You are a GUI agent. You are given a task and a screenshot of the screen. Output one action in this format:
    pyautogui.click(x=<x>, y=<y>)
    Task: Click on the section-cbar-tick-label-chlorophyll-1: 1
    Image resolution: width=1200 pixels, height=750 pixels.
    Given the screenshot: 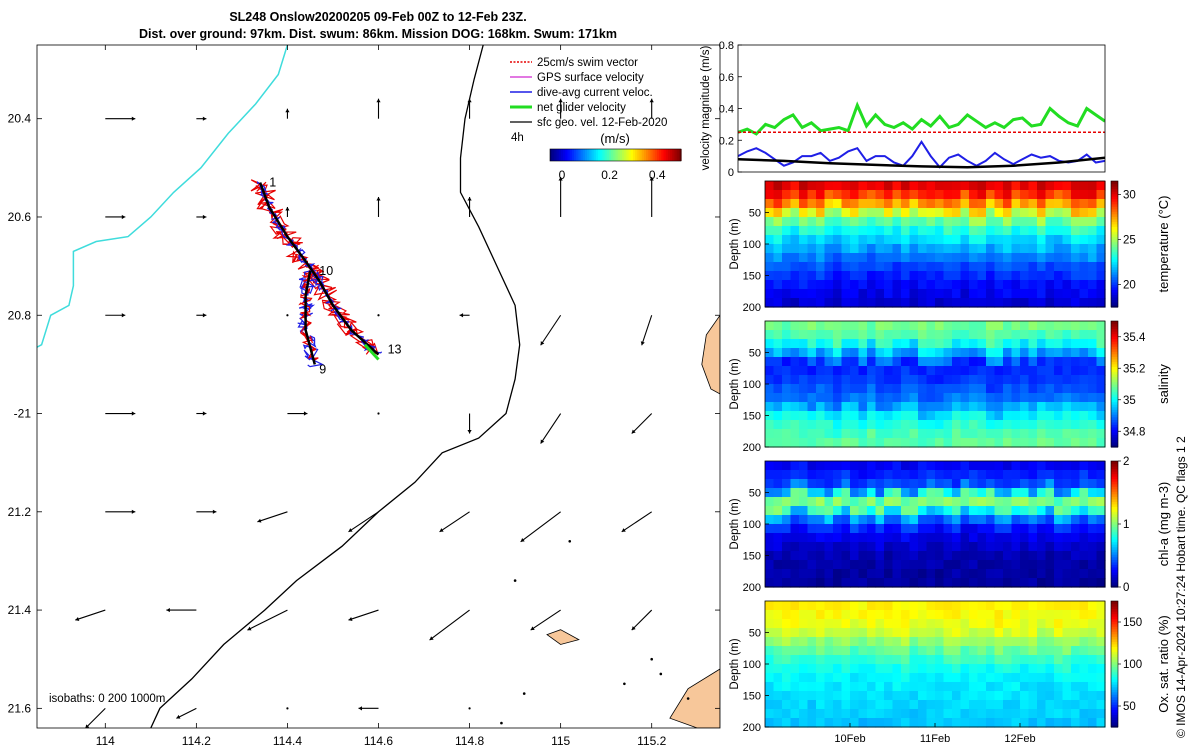 What is the action you would take?
    pyautogui.click(x=1126, y=525)
    